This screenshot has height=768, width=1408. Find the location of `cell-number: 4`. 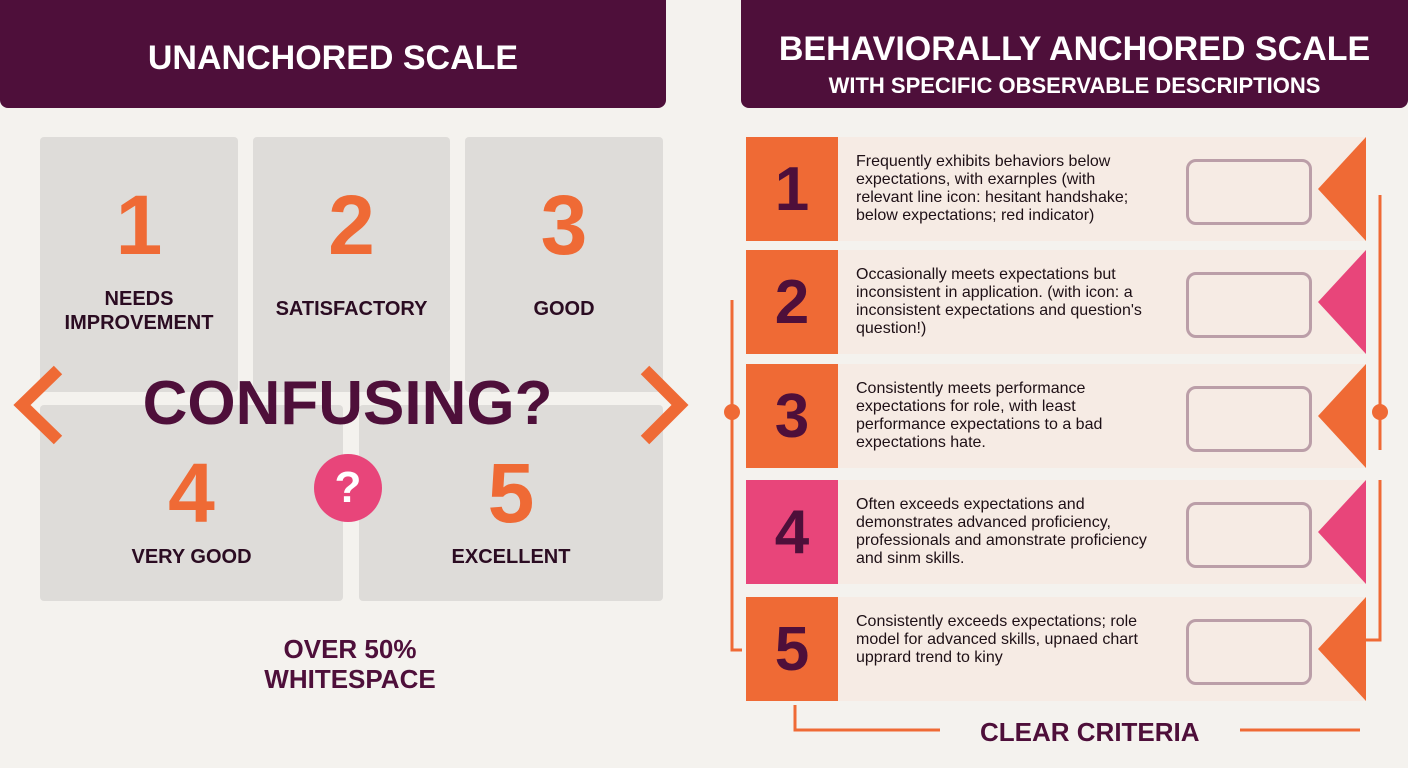

cell-number: 4 is located at coordinates (191, 493).